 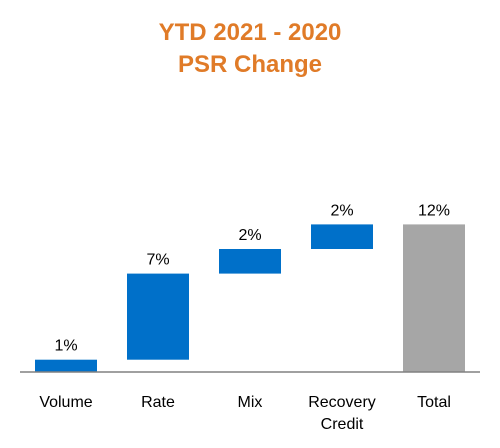 What do you see at coordinates (342, 424) in the screenshot?
I see `category-label-3-line-1: Credit` at bounding box center [342, 424].